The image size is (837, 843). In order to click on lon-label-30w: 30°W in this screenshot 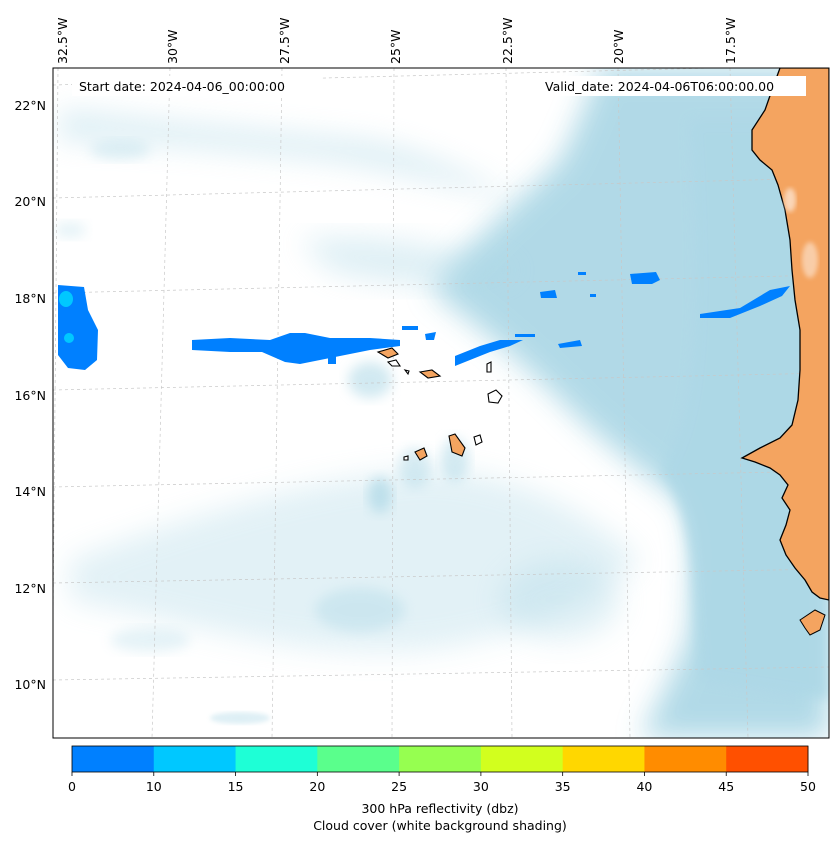, I will do `click(172, 46)`.